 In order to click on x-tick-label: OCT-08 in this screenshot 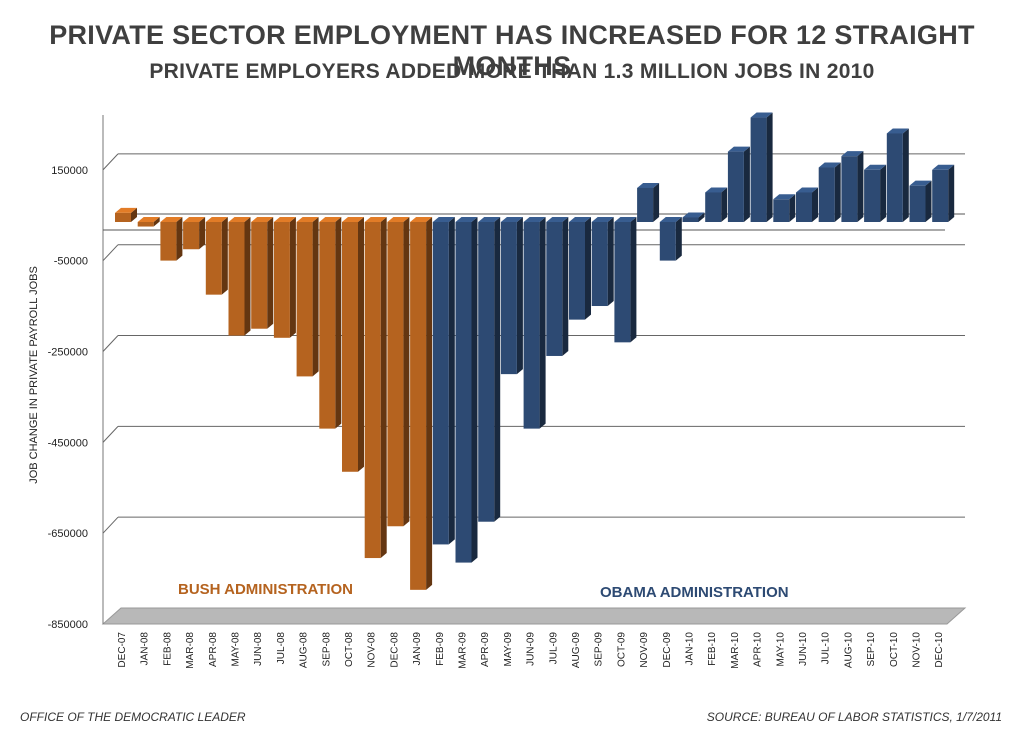, I will do `click(349, 649)`.